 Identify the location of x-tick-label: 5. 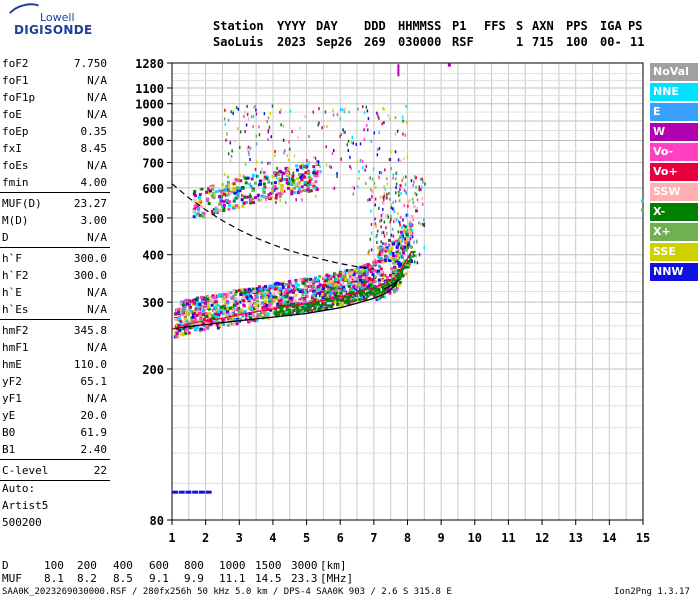
(306, 538).